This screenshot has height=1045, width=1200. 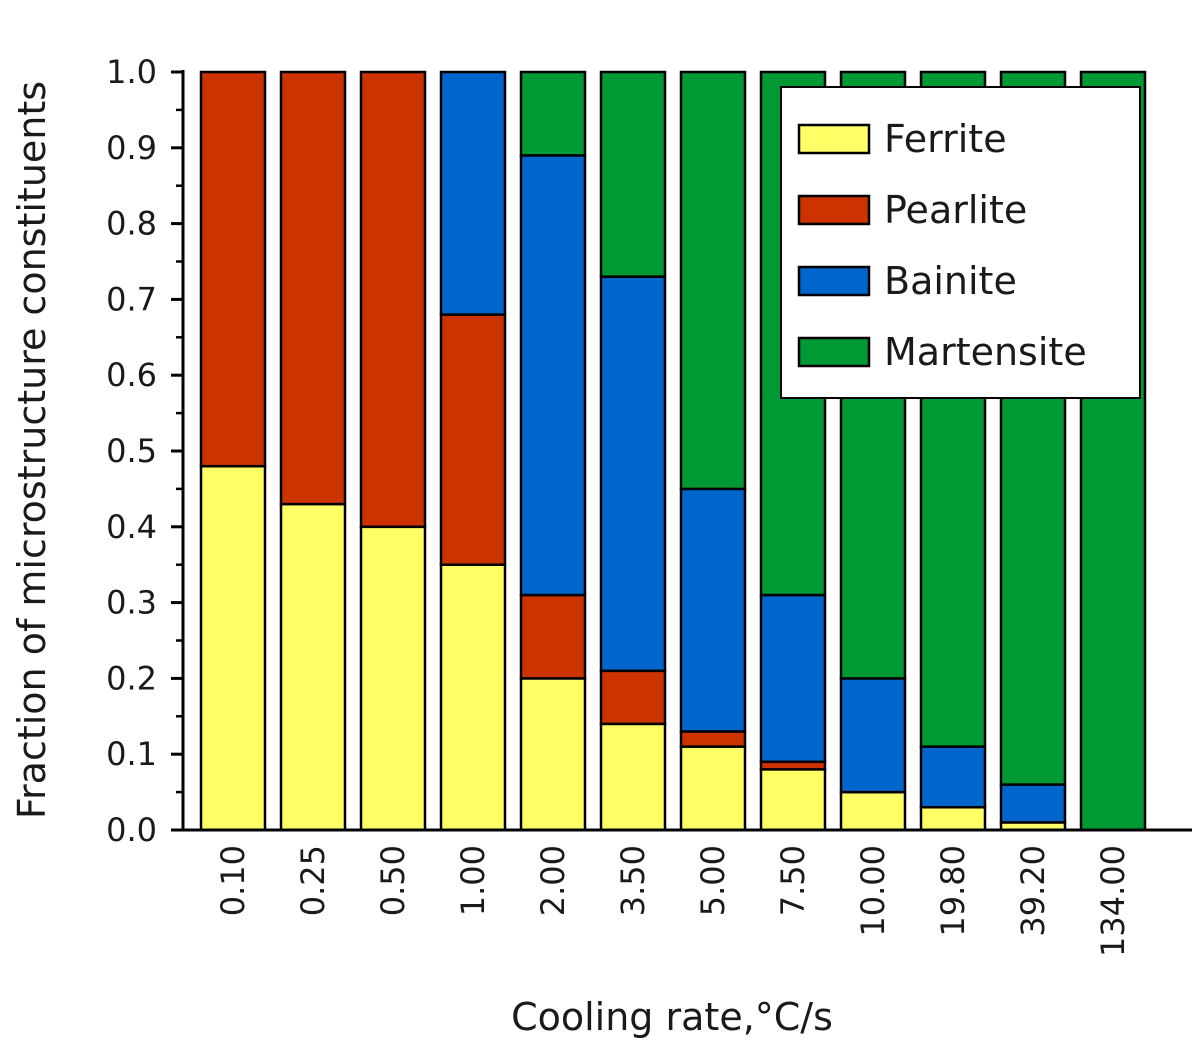 What do you see at coordinates (873, 891) in the screenshot?
I see `x-tick-label: 10.00` at bounding box center [873, 891].